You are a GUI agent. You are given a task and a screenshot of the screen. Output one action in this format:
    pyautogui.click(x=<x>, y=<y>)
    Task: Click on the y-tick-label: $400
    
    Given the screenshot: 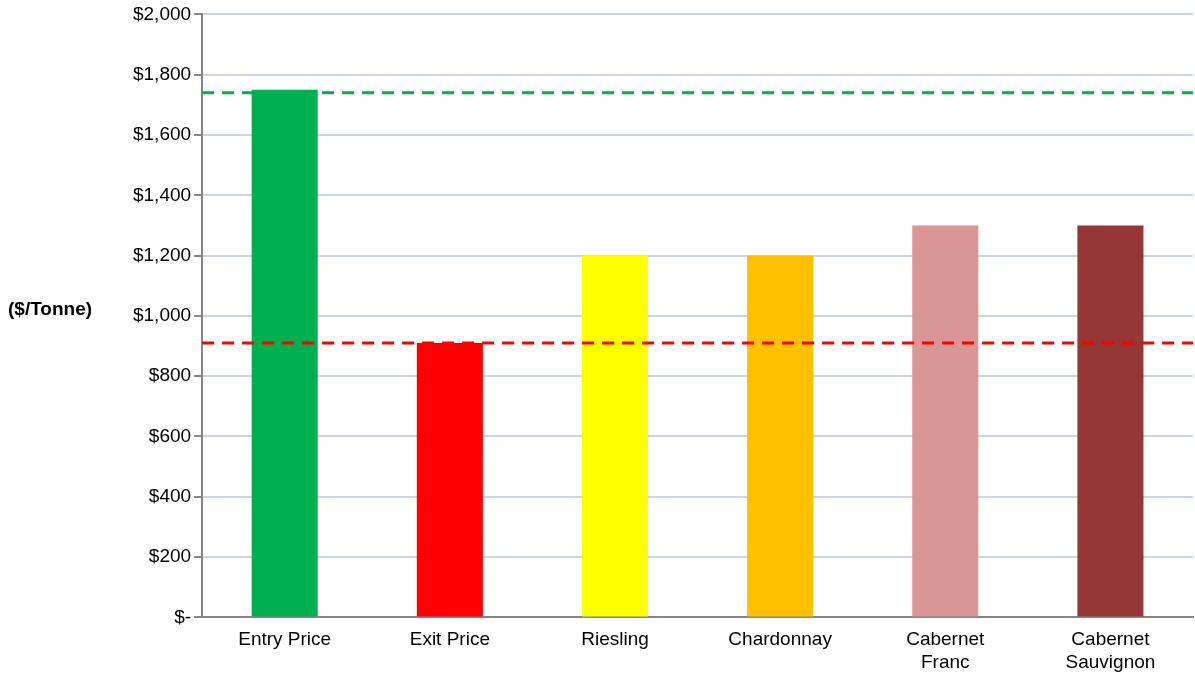 What is the action you would take?
    pyautogui.click(x=170, y=496)
    